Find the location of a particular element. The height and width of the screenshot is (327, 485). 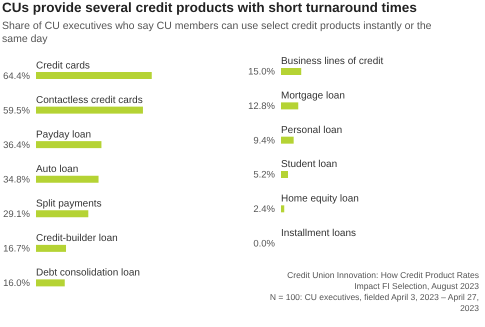

text: Share of CU executives who say CU members can use select credit products instantly or the same day is located at coordinates (217, 33).